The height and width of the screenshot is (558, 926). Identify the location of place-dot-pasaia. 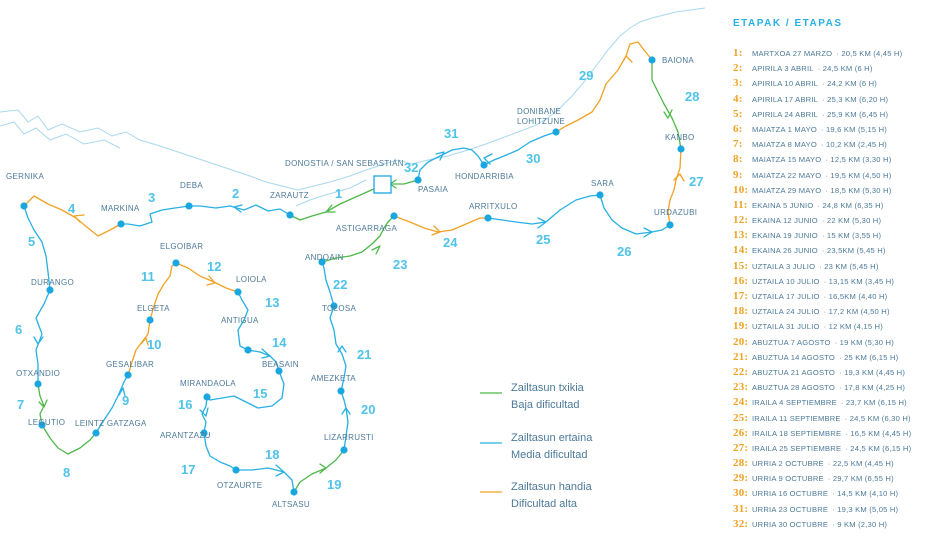
(418, 180).